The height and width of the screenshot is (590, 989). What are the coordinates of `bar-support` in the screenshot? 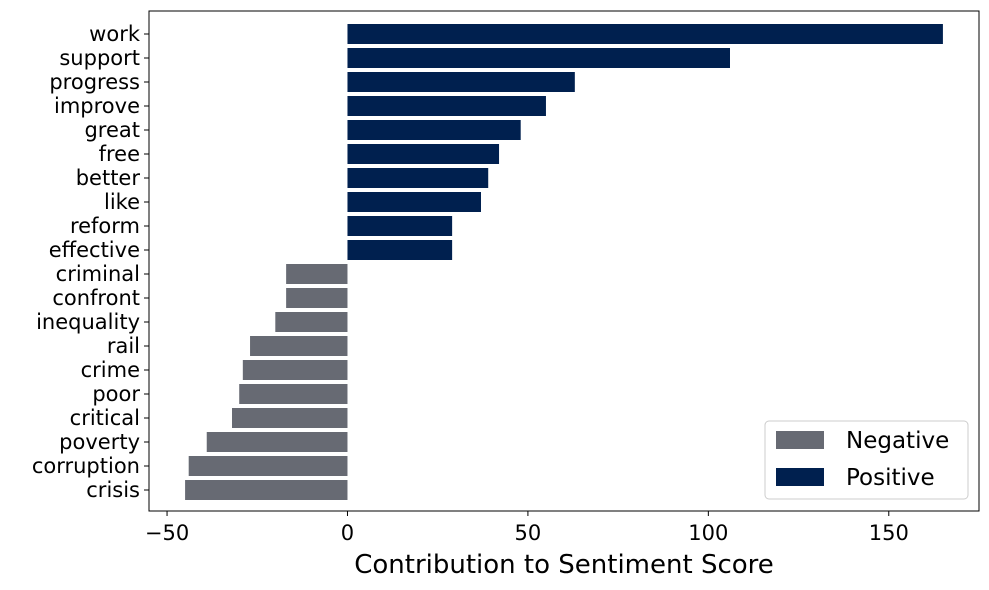 It's located at (538, 58).